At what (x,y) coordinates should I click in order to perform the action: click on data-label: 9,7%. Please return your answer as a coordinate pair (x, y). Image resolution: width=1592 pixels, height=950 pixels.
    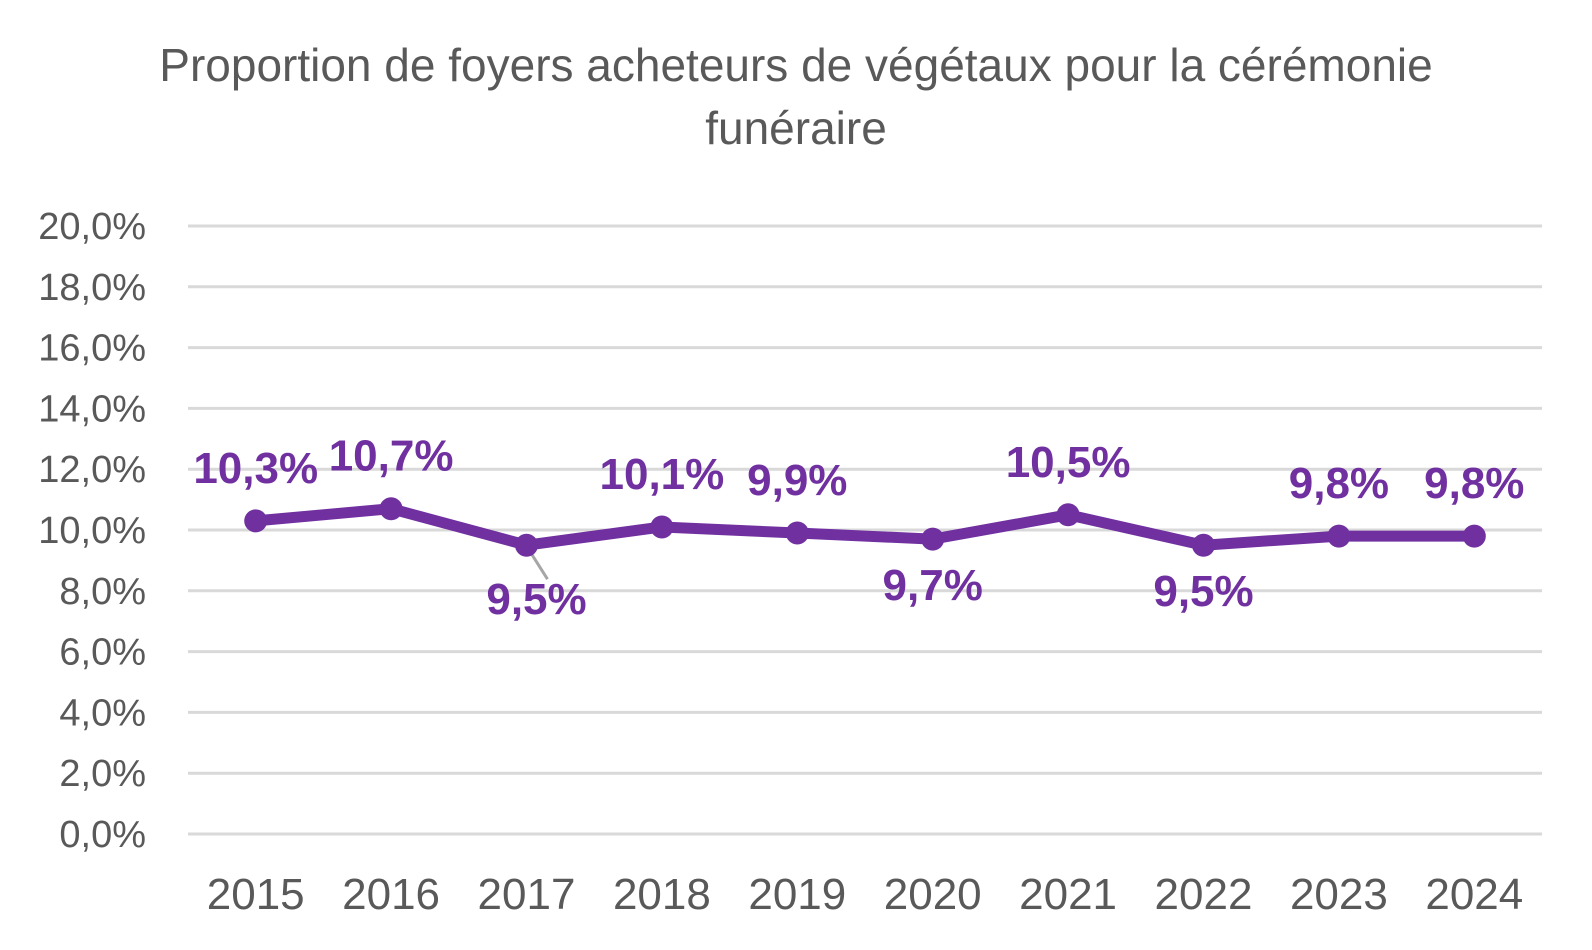
    Looking at the image, I should click on (933, 585).